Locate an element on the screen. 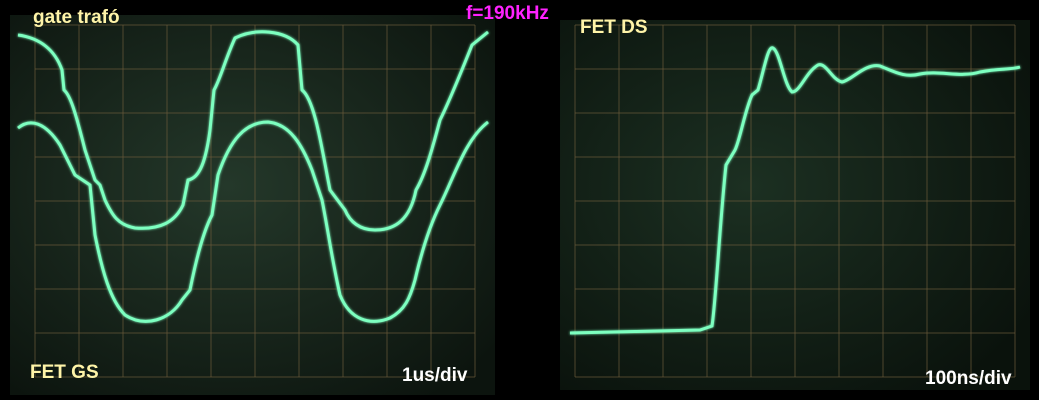 The image size is (1039, 400). fet-gs-label: FET GS is located at coordinates (64, 372).